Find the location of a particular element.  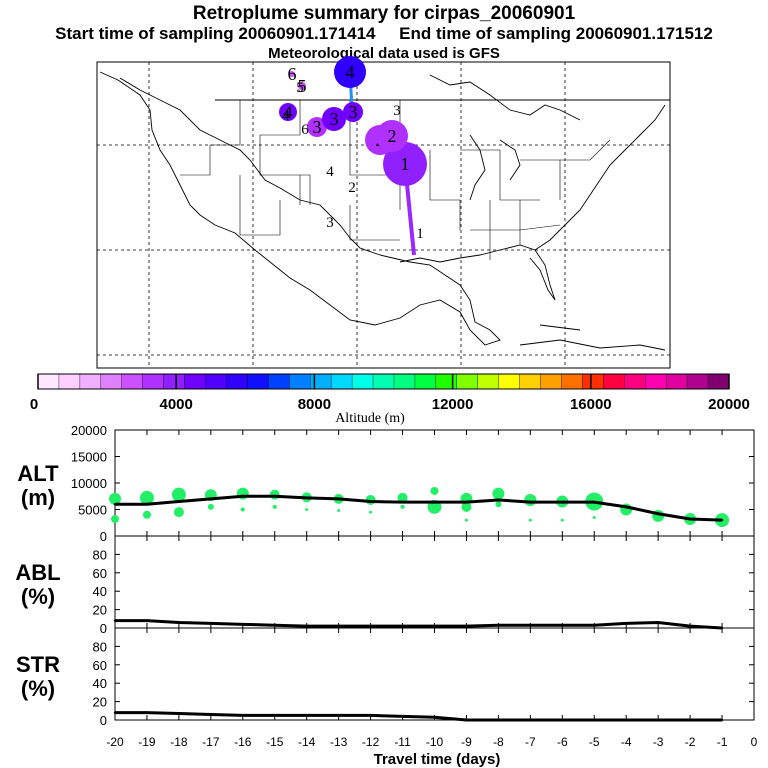

x-tick-label: -12 is located at coordinates (371, 742).